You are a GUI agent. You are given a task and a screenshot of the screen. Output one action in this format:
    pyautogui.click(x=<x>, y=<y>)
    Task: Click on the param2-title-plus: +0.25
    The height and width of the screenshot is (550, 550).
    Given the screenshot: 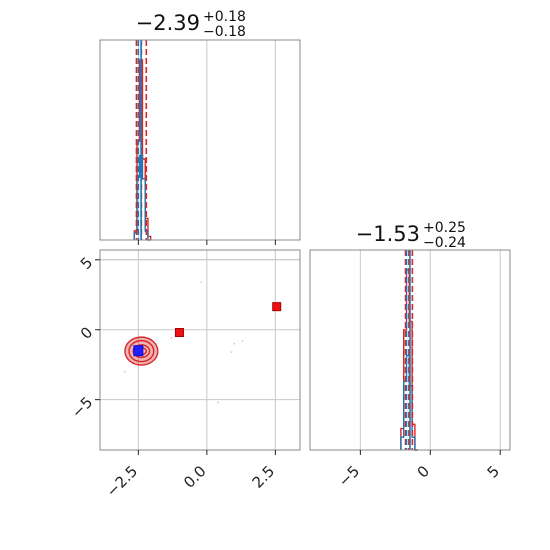 What is the action you would take?
    pyautogui.click(x=444, y=228)
    